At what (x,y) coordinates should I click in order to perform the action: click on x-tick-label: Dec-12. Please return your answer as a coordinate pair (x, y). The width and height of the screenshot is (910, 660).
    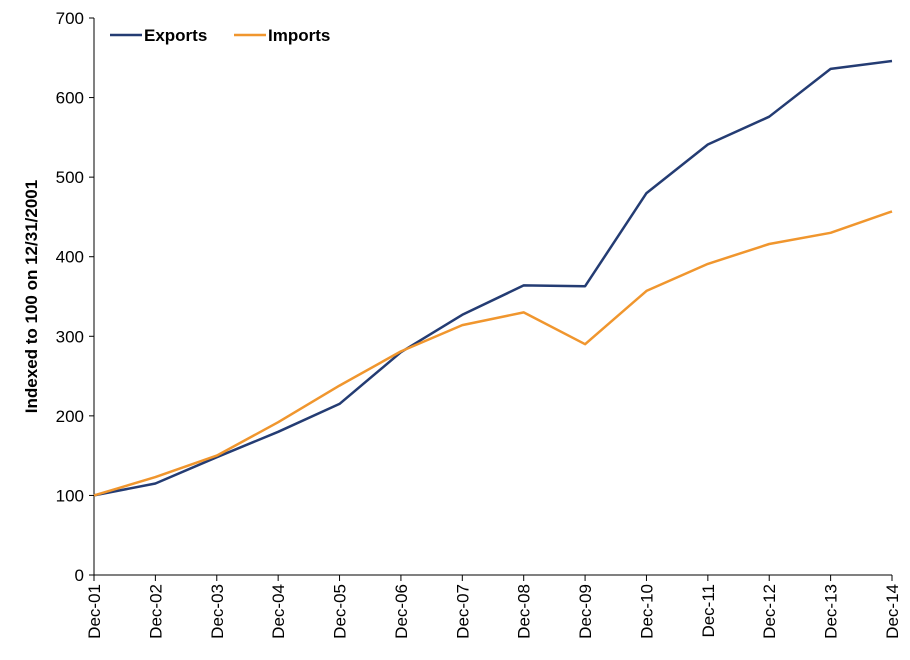
    Looking at the image, I should click on (769, 611).